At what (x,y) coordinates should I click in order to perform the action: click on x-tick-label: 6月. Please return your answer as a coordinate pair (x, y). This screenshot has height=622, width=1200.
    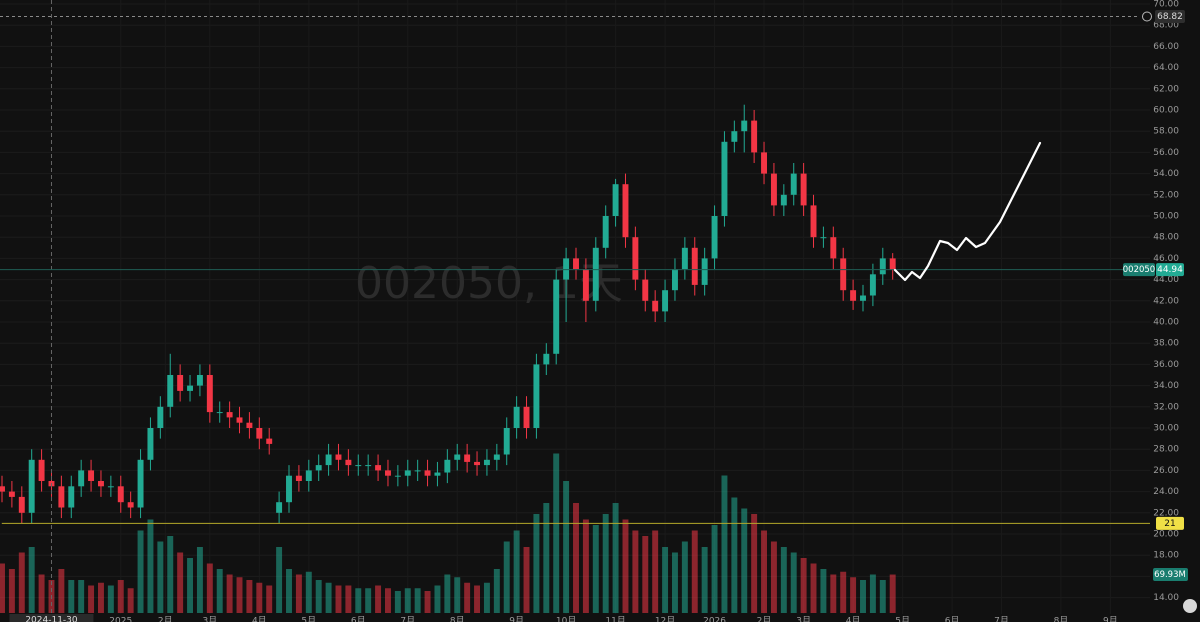
    Looking at the image, I should click on (358, 619).